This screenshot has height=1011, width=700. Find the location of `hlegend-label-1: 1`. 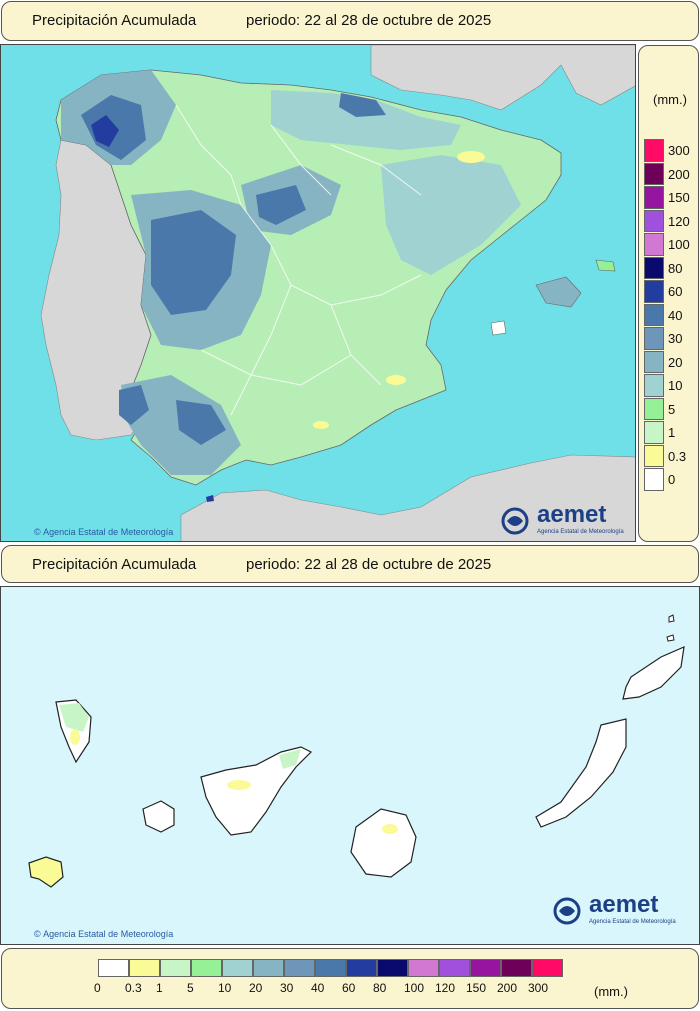

hlegend-label-1: 1 is located at coordinates (159, 988).